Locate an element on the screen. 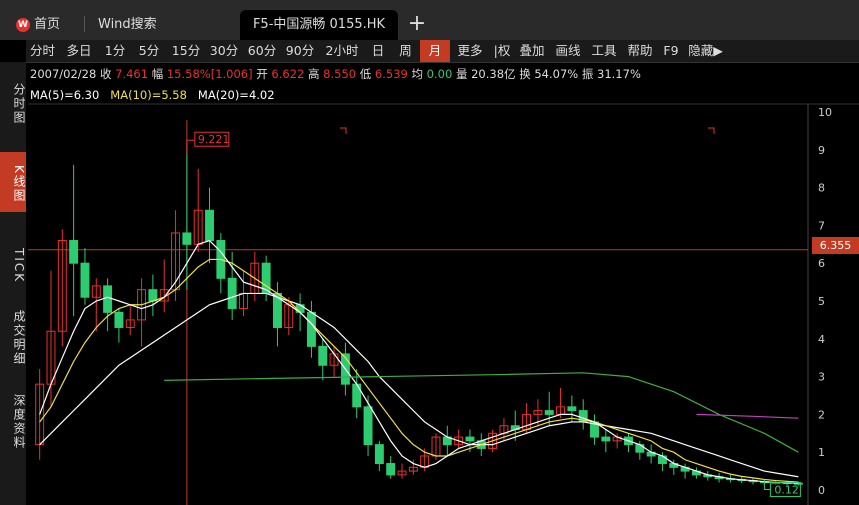  info-date: 2007/02/28 is located at coordinates (63, 74).